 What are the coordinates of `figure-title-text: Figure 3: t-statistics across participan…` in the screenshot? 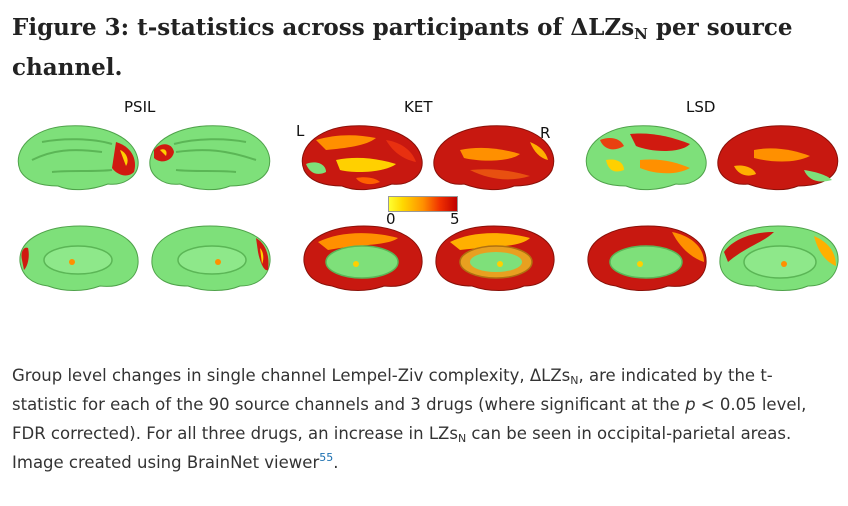 It's located at (323, 27).